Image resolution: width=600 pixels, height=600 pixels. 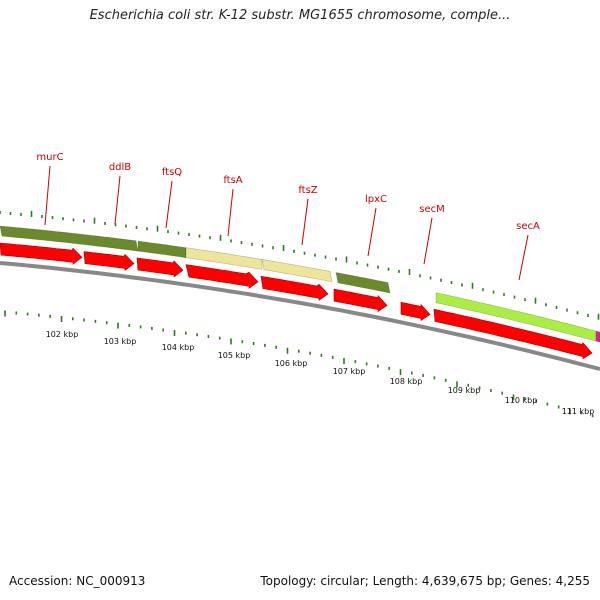 What do you see at coordinates (291, 363) in the screenshot?
I see `kbp-scale-label: 106 kbp` at bounding box center [291, 363].